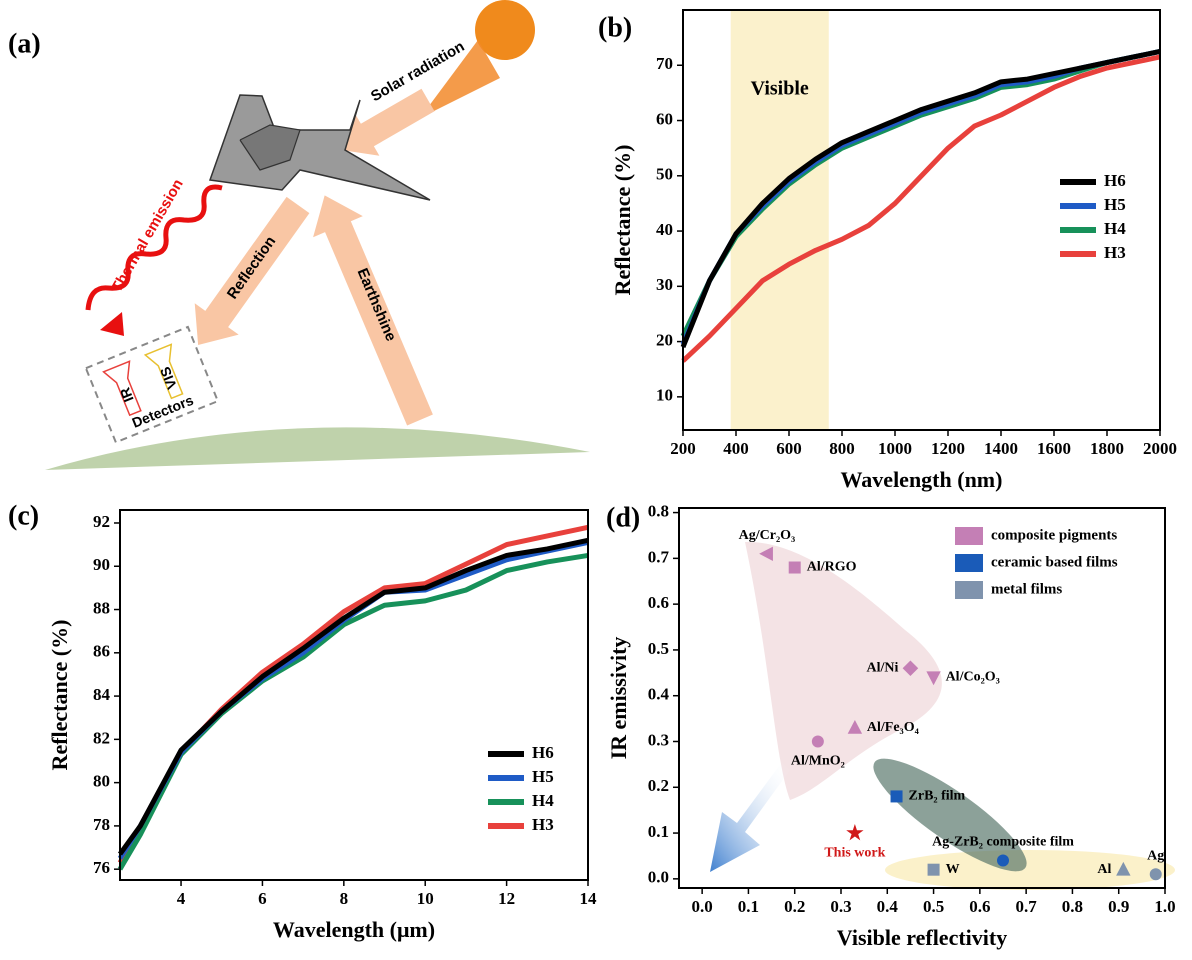 This screenshot has width=1192, height=960. I want to click on earthshine-arrow, so click(373, 310).